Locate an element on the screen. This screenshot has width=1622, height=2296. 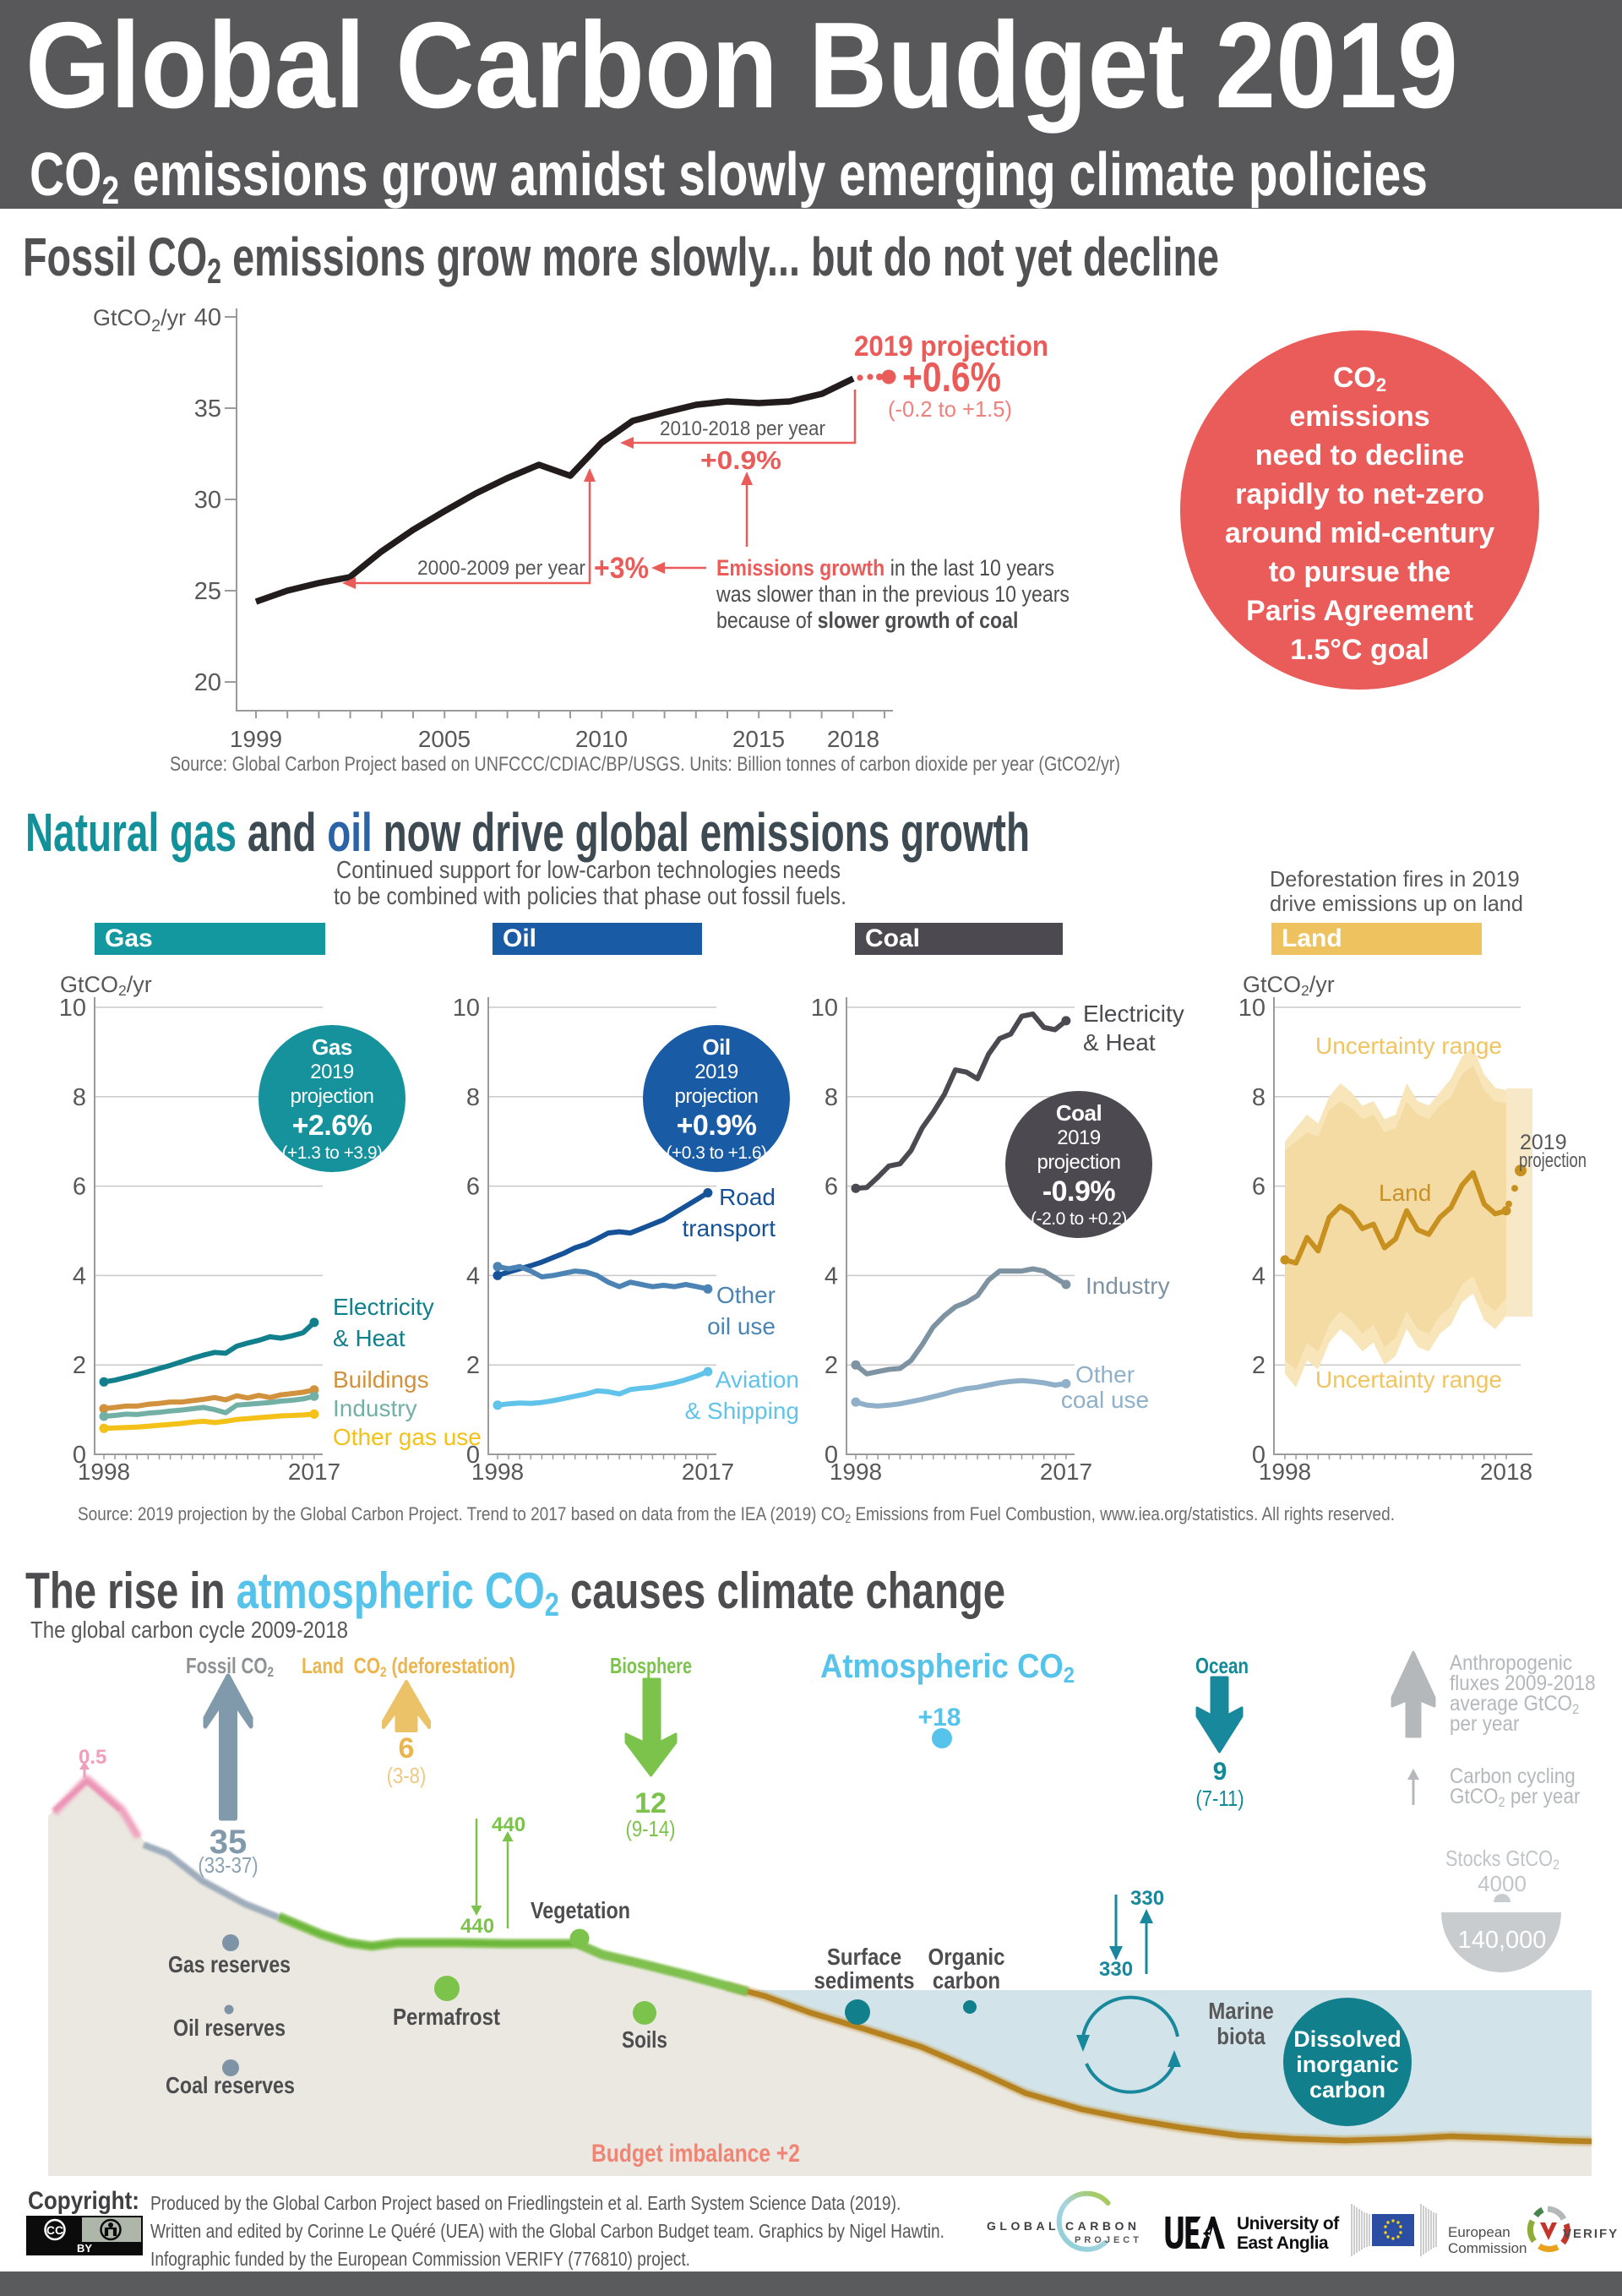
svg-text: European is located at coordinates (1479, 2232).